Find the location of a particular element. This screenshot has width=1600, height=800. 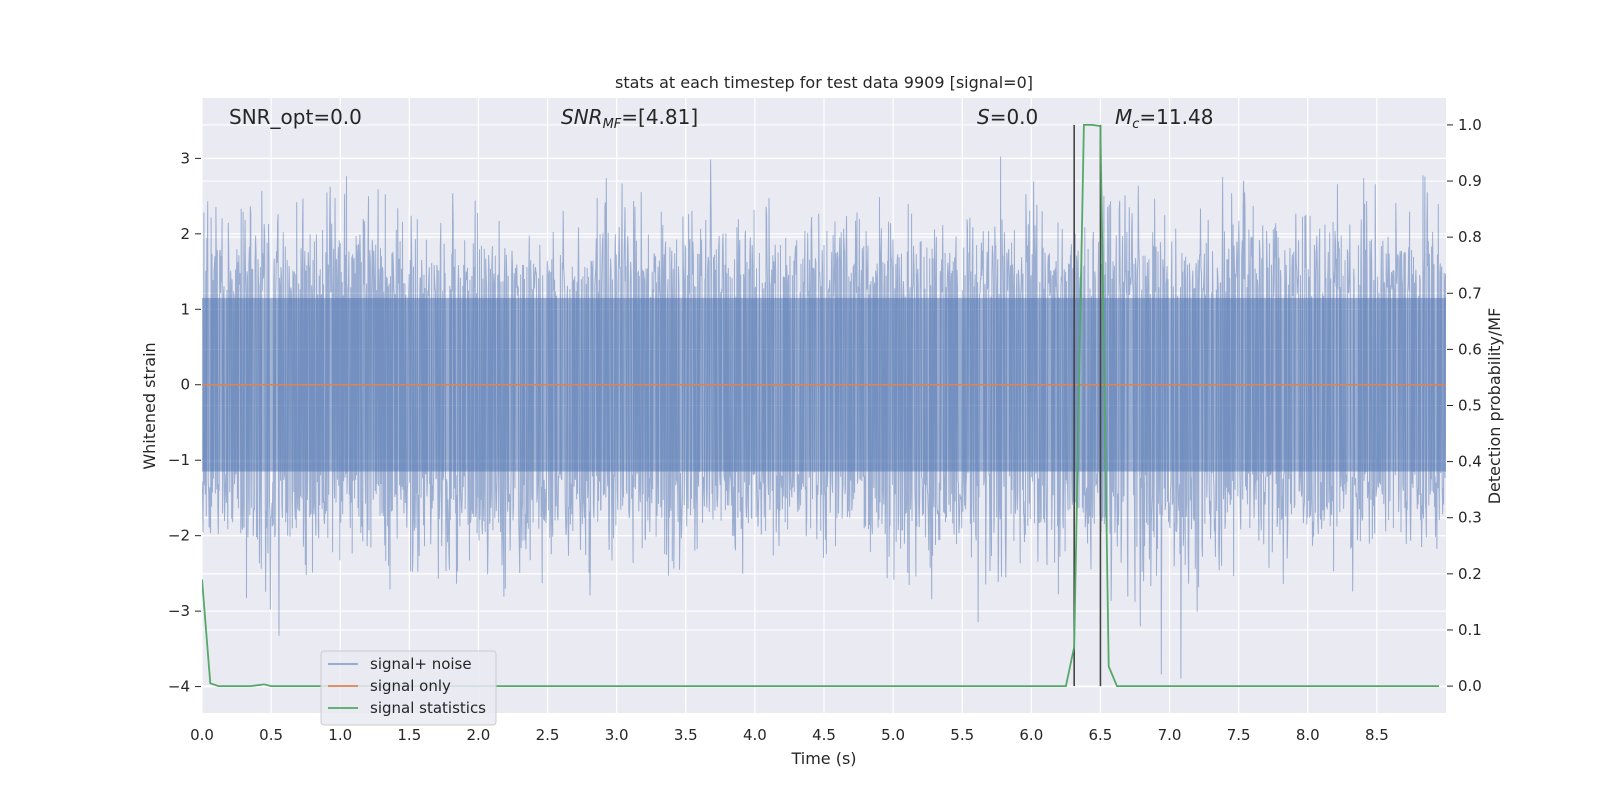

legend-box is located at coordinates (408, 688).